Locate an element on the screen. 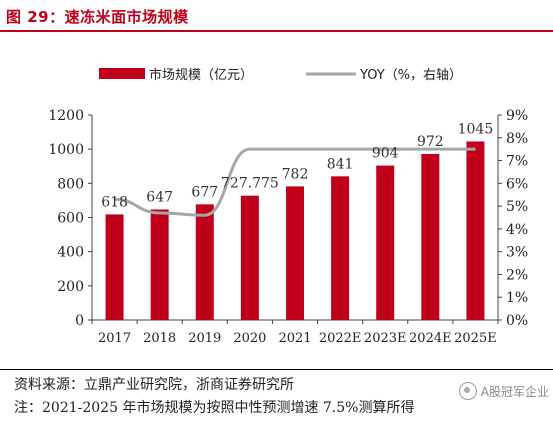 This screenshot has height=421, width=553. x-tick-label: 2024E is located at coordinates (430, 338).